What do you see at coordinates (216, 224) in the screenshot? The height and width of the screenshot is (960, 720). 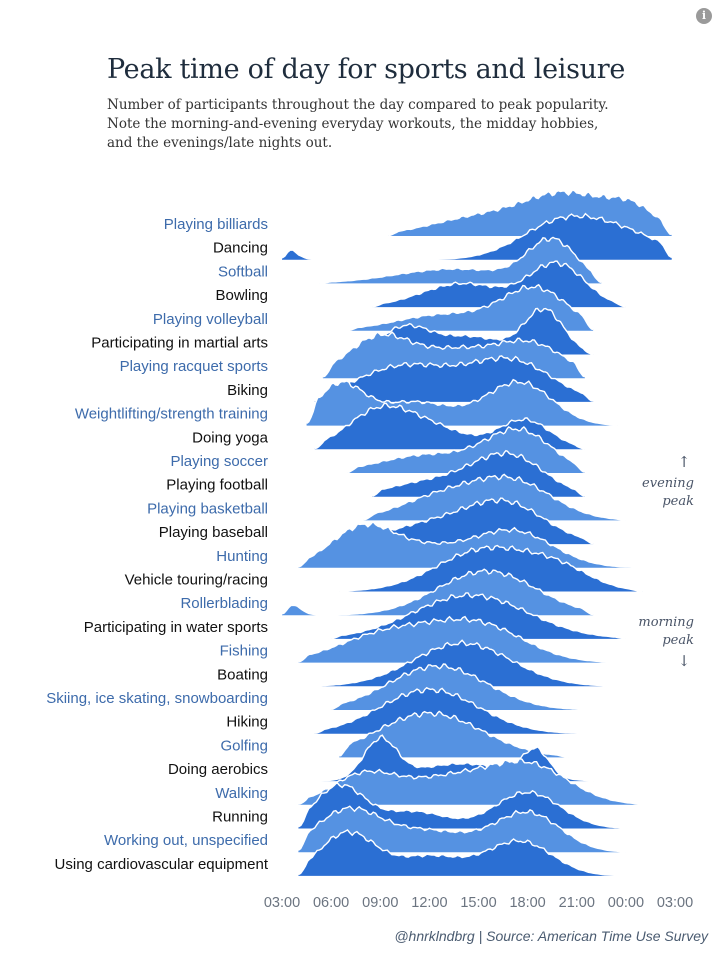 I see `row-label: Playing billiards` at bounding box center [216, 224].